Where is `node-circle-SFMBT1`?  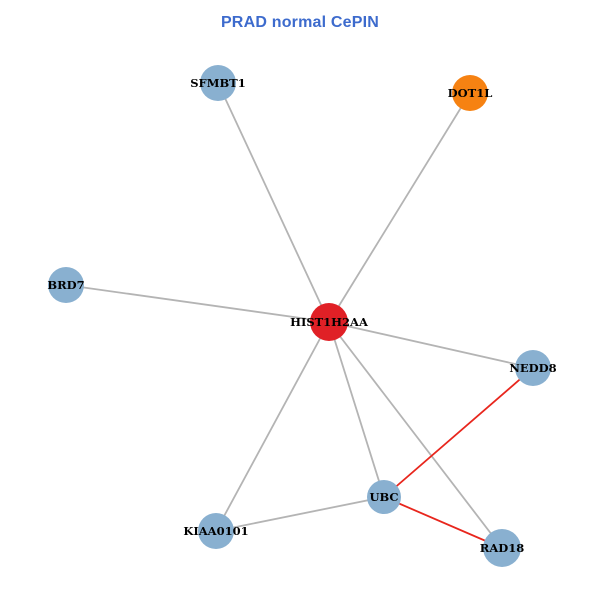 node-circle-SFMBT1 is located at coordinates (218, 83).